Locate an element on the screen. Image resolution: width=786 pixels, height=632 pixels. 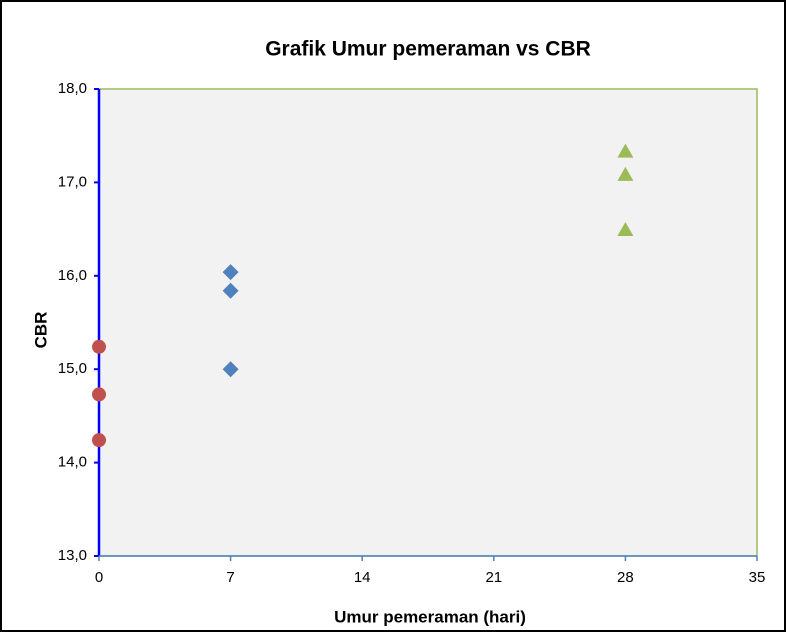
x-tick-label: 21 is located at coordinates (493, 577).